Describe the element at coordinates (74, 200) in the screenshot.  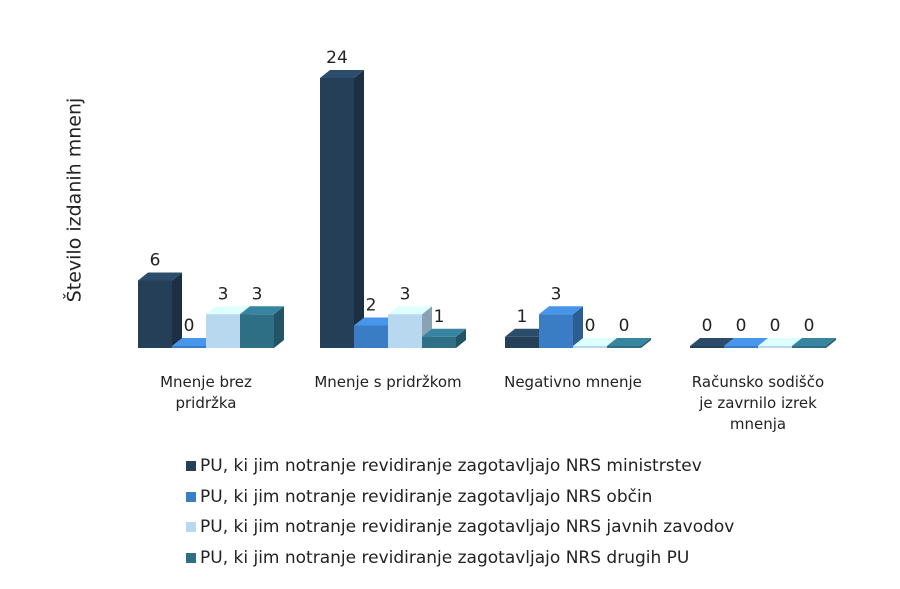
I see `y-axis-label: Število izdanih mnenj` at that location.